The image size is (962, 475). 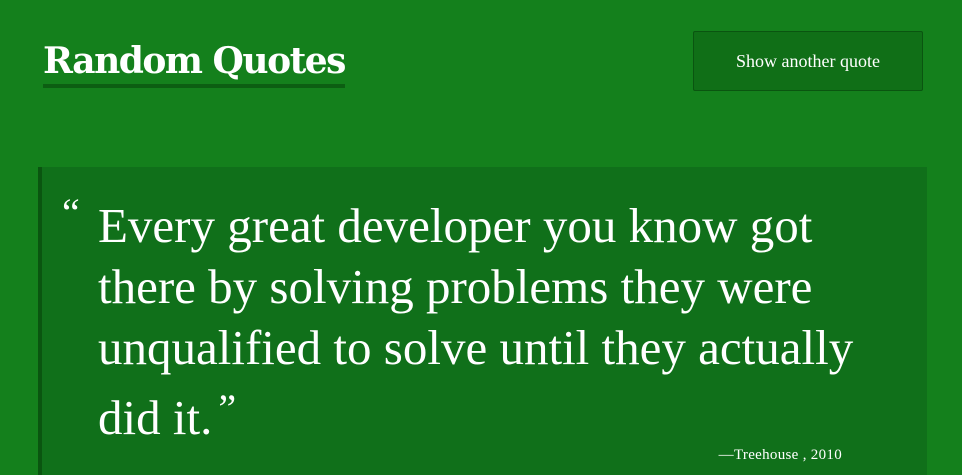 What do you see at coordinates (194, 63) in the screenshot?
I see `page-title: Random Quotes` at bounding box center [194, 63].